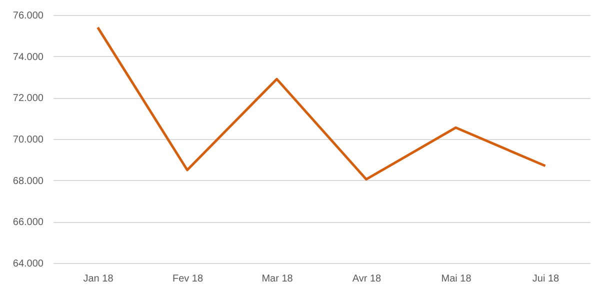 Image resolution: width=600 pixels, height=291 pixels. I want to click on y-tick-label: 70.000, so click(28, 140).